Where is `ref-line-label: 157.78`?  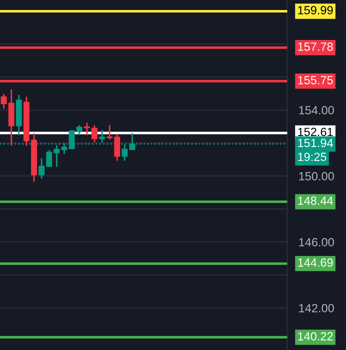 ref-line-label: 157.78 is located at coordinates (315, 46).